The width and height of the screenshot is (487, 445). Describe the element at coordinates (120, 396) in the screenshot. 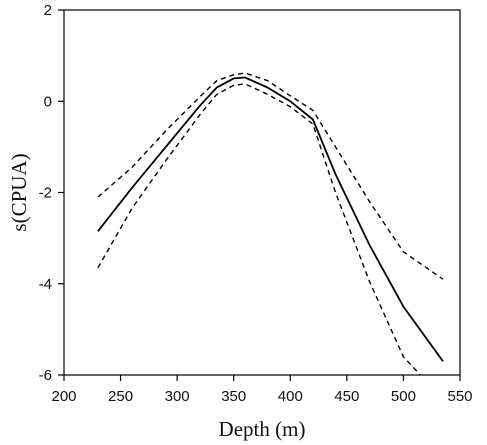

I see `x-tick-label: 250` at that location.